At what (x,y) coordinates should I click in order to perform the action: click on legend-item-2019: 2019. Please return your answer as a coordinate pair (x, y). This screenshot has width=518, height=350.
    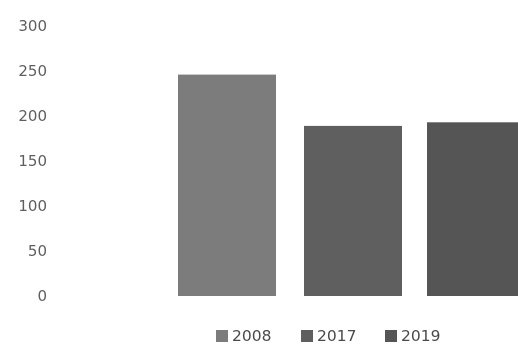
    Looking at the image, I should click on (412, 336).